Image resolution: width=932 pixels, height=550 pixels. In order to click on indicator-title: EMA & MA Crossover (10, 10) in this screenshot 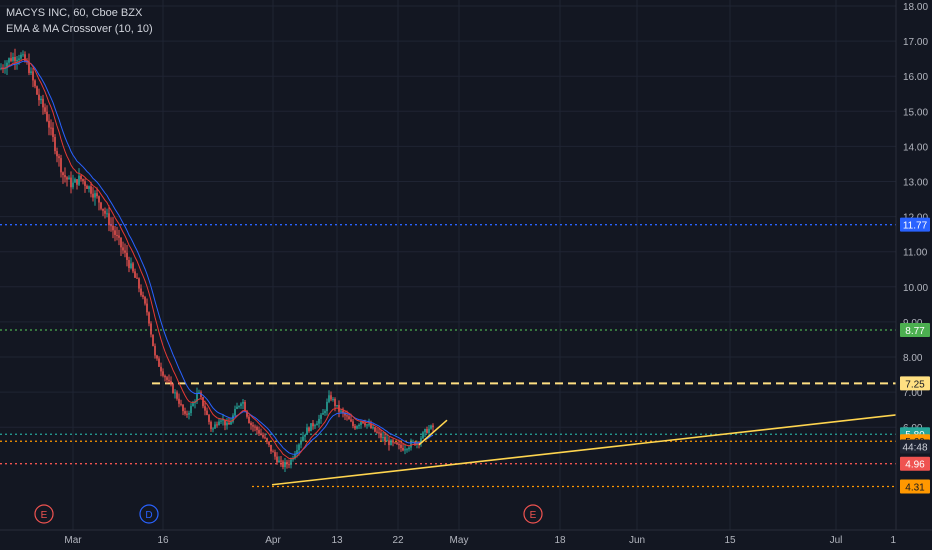, I will do `click(79, 29)`.